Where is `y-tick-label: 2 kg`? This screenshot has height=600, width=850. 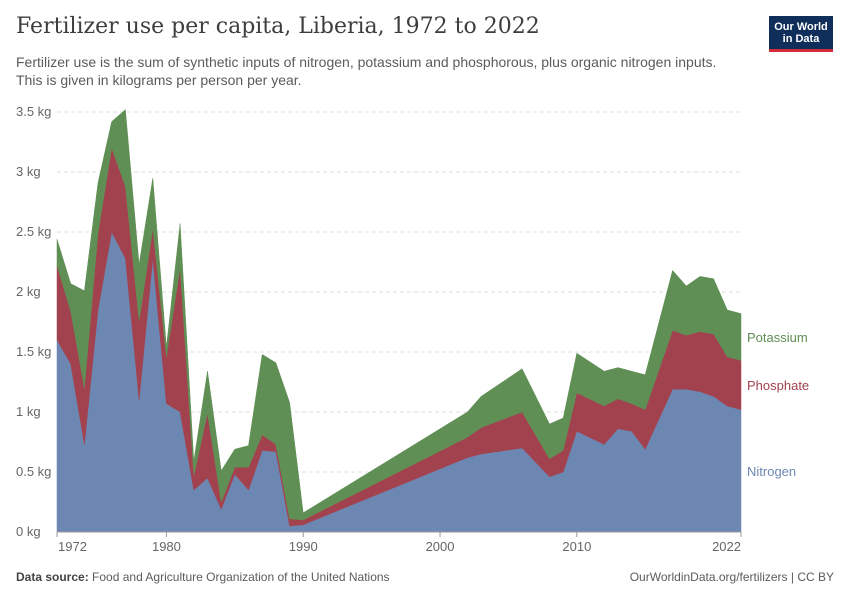 y-tick-label: 2 kg is located at coordinates (28, 291).